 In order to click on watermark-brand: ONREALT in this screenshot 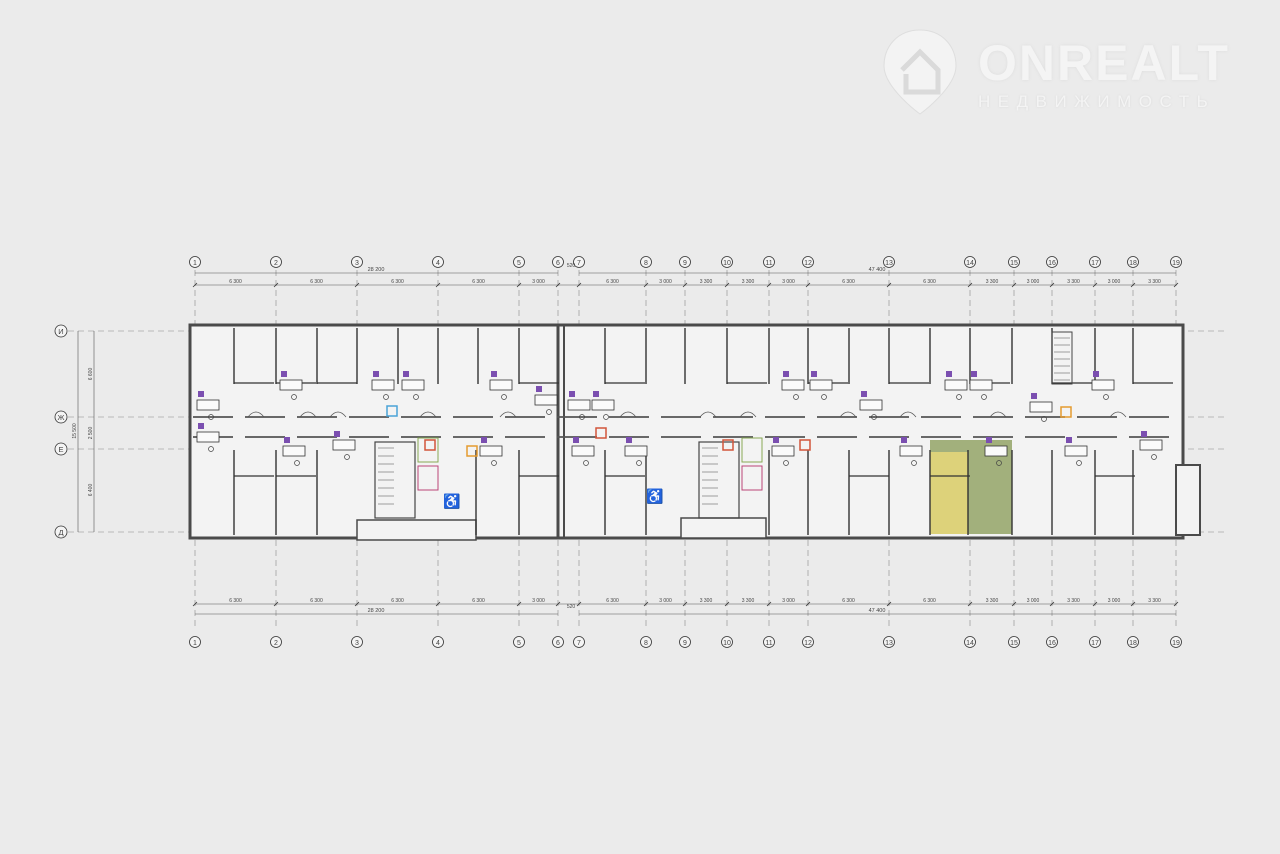, I will do `click(1104, 63)`.